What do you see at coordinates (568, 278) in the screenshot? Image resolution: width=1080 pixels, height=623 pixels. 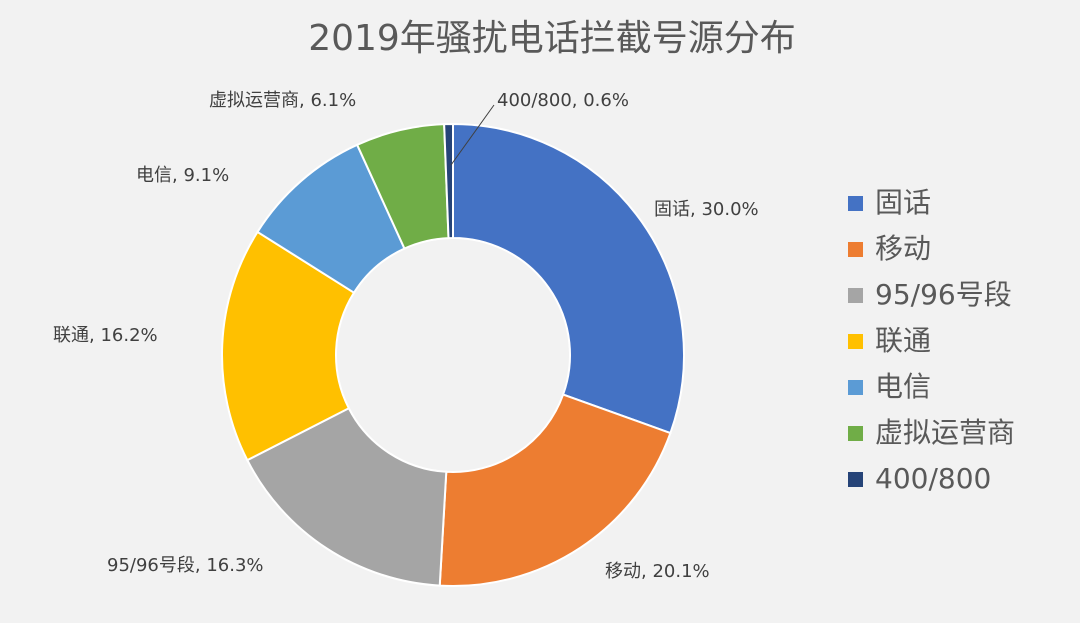 I see `slice-landline` at bounding box center [568, 278].